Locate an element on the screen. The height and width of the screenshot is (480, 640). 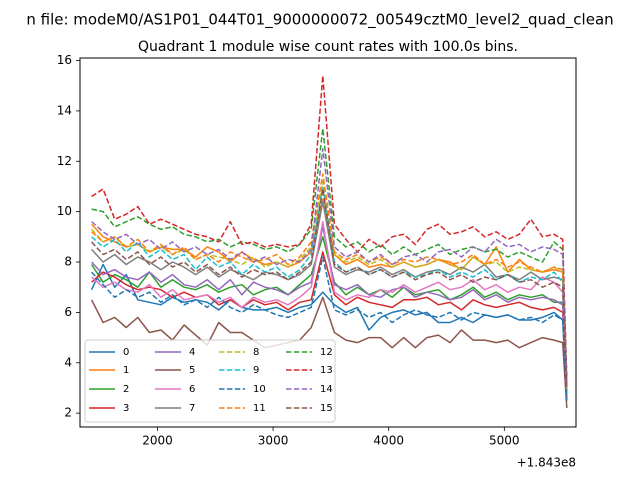
y-tick-label-16: 16 is located at coordinates (64, 60).